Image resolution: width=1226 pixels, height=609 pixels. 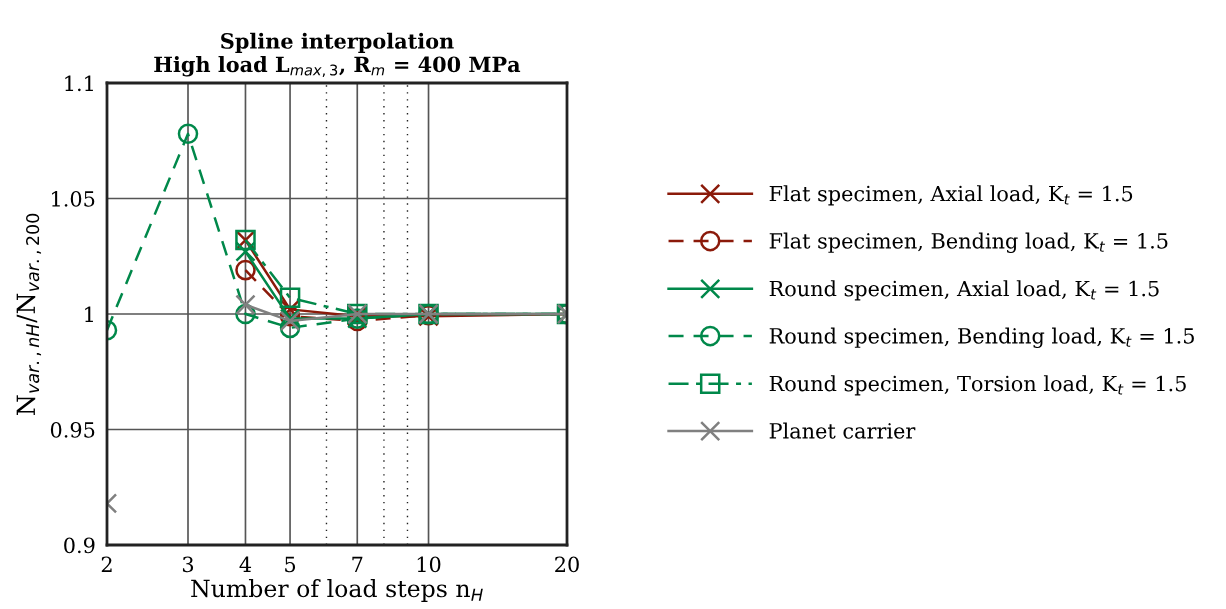 I want to click on x-tick-label: 3, so click(x=188, y=564).